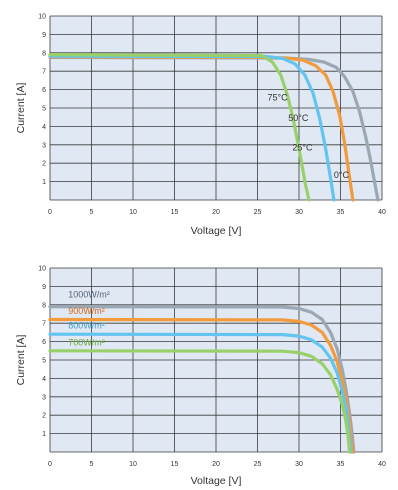  What do you see at coordinates (86, 326) in the screenshot?
I see `label-800: 800W/m²` at bounding box center [86, 326].